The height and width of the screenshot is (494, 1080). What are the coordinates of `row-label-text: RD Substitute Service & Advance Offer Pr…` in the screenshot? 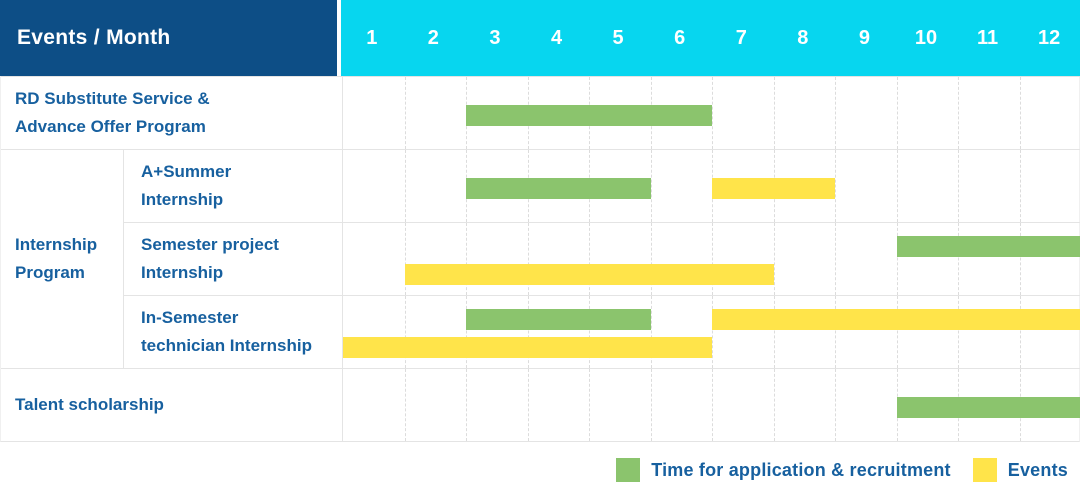 It's located at (112, 112).